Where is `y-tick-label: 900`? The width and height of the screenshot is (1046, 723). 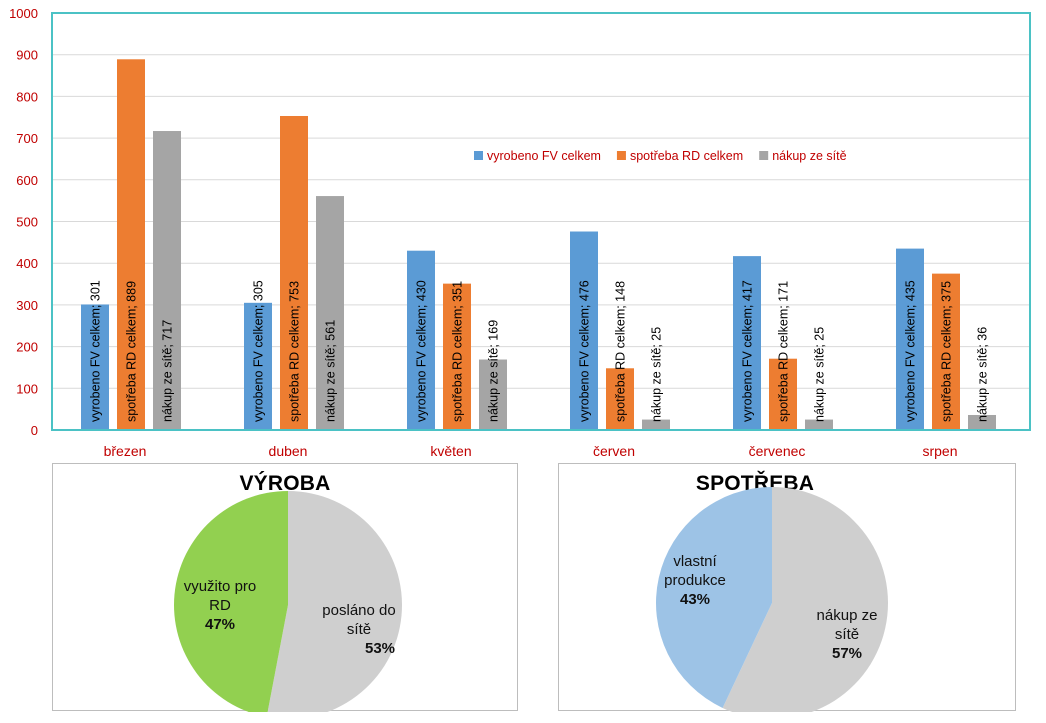 y-tick-label: 900 is located at coordinates (27, 55).